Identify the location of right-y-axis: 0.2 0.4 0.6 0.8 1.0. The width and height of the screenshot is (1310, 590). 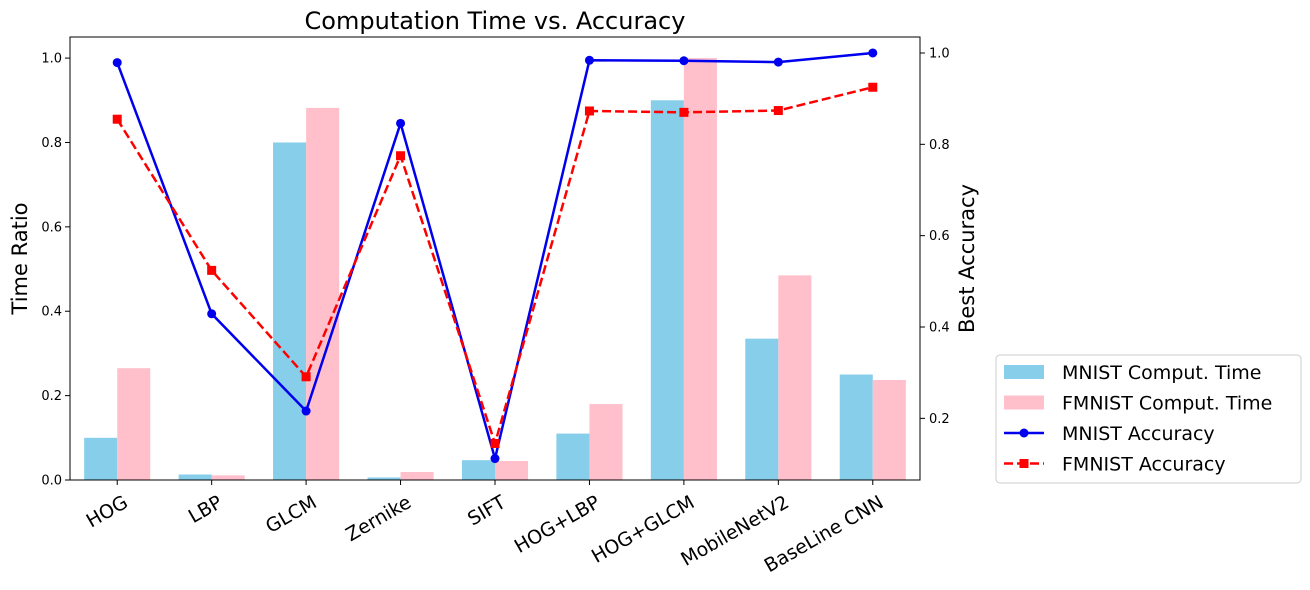
(935, 236).